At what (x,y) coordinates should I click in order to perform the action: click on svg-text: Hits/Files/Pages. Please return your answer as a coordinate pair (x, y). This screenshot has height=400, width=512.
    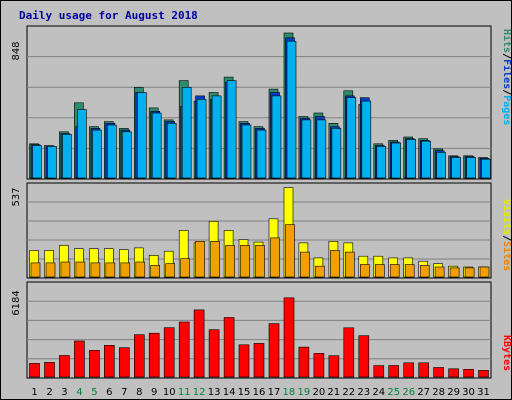
    Looking at the image, I should click on (506, 77).